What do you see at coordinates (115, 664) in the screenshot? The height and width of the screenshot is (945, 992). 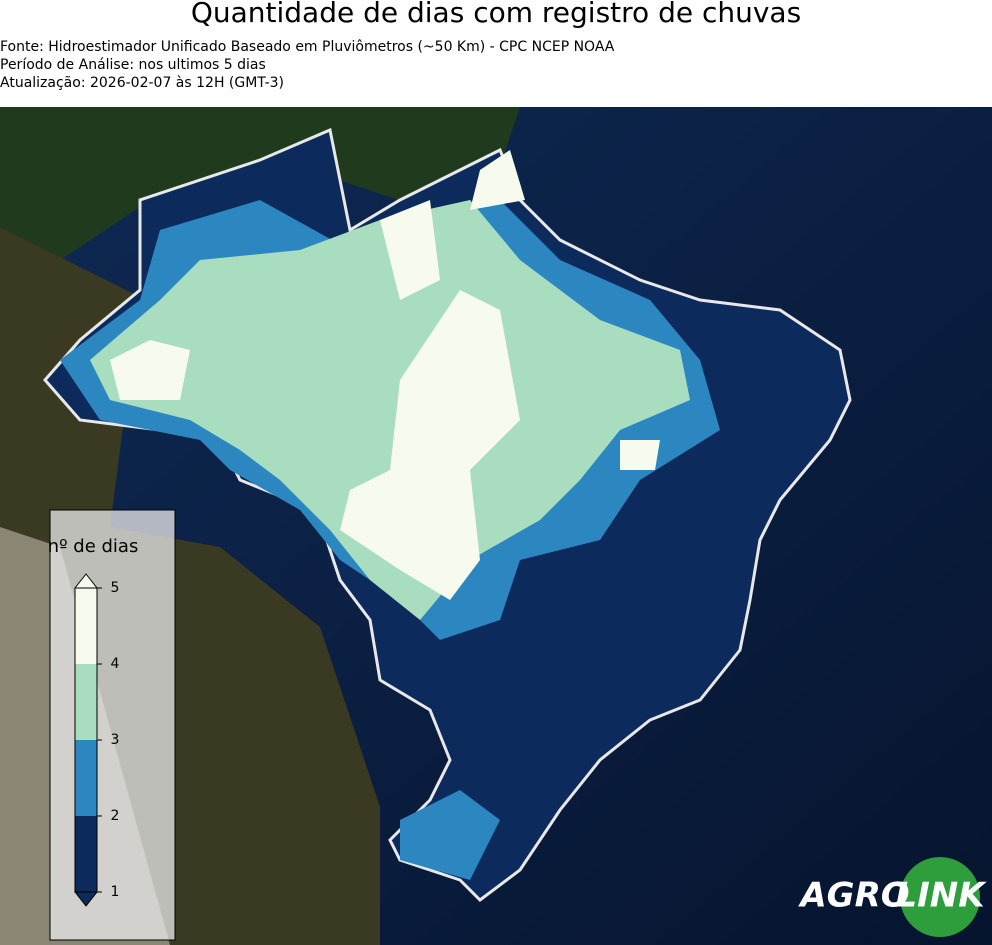 I see `colorbar-tick-label: 4` at bounding box center [115, 664].